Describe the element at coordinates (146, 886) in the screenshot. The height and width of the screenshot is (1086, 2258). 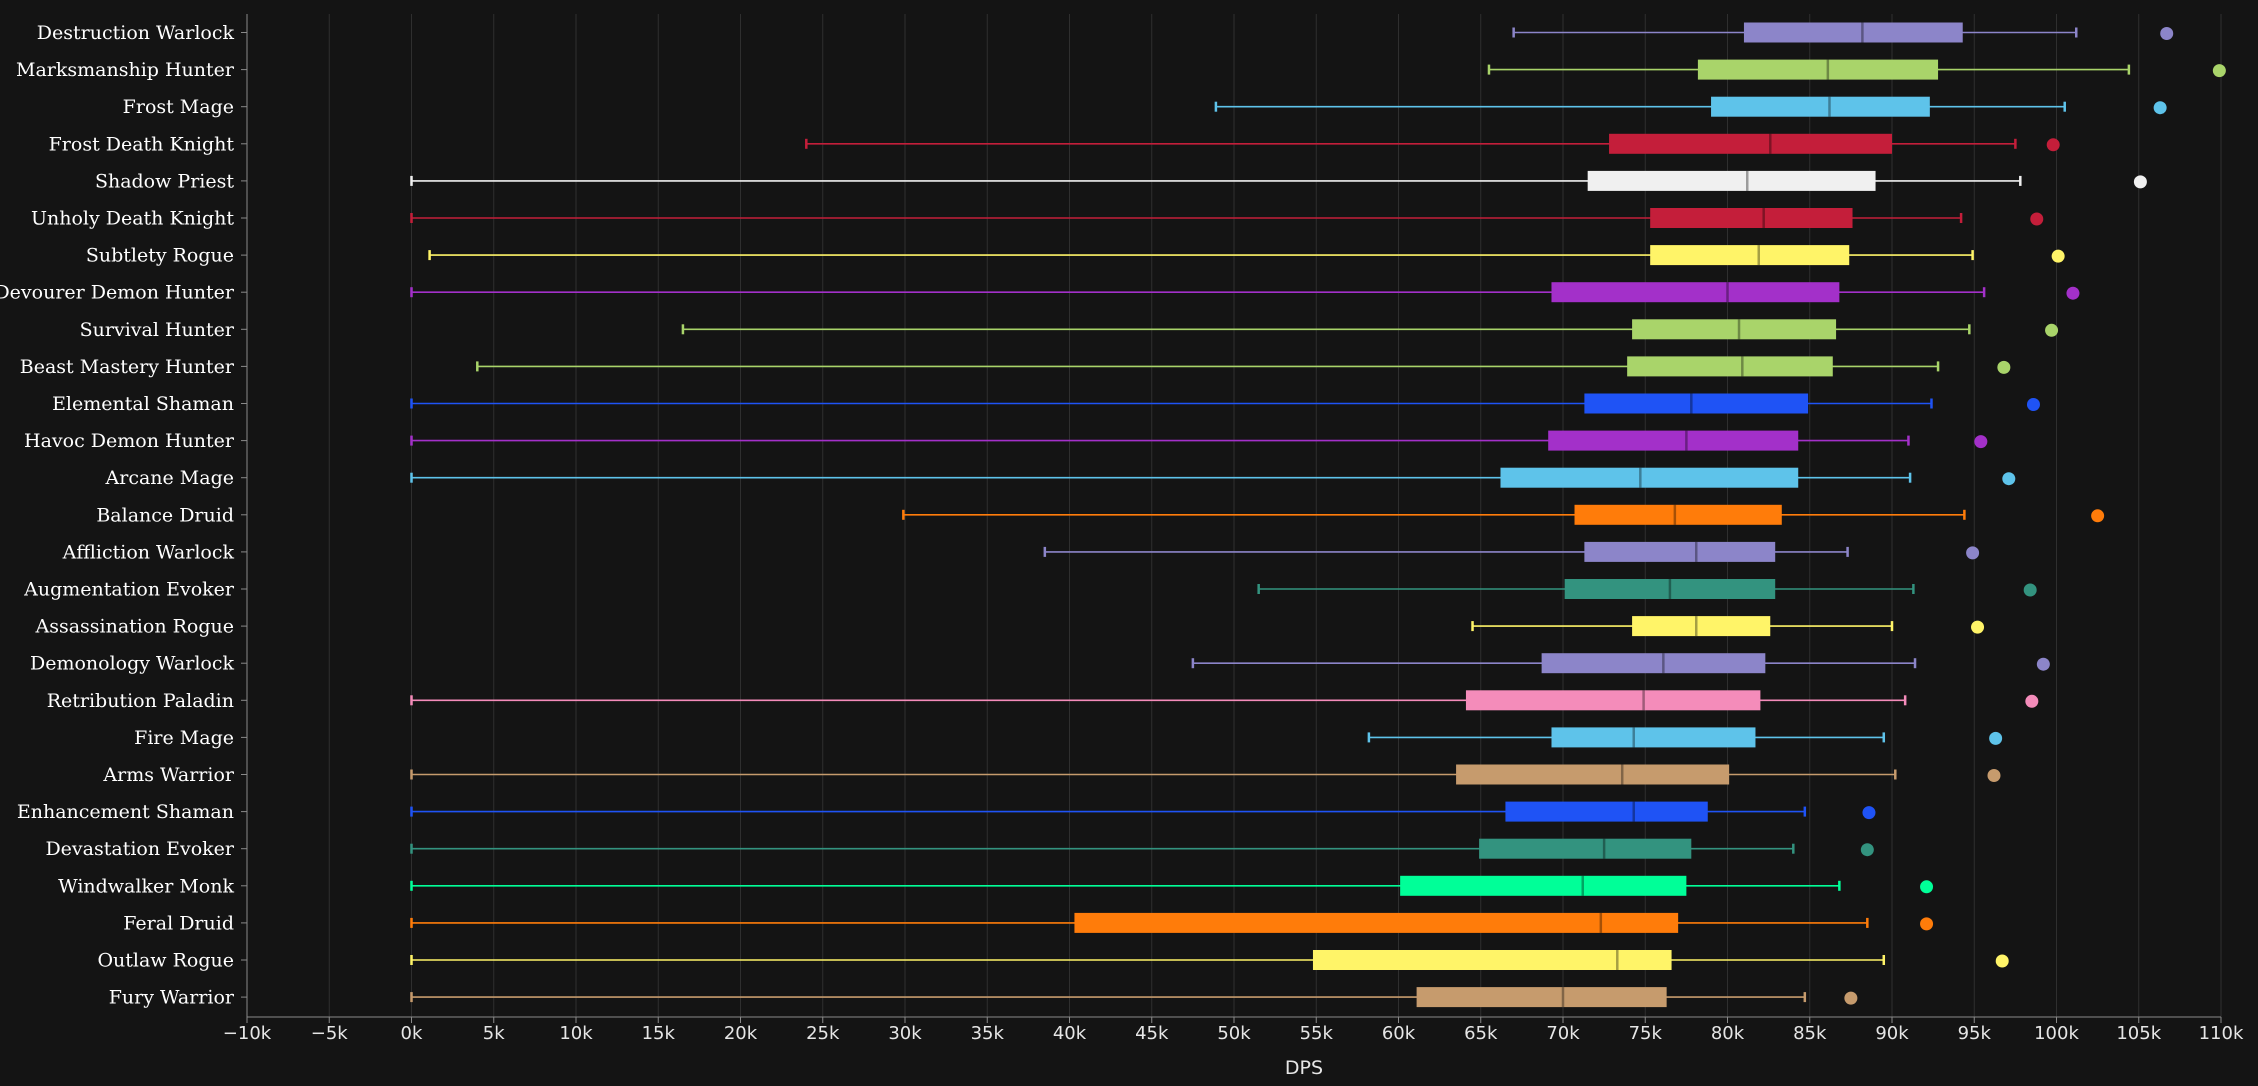
I see `category-label: Windwalker Monk` at that location.